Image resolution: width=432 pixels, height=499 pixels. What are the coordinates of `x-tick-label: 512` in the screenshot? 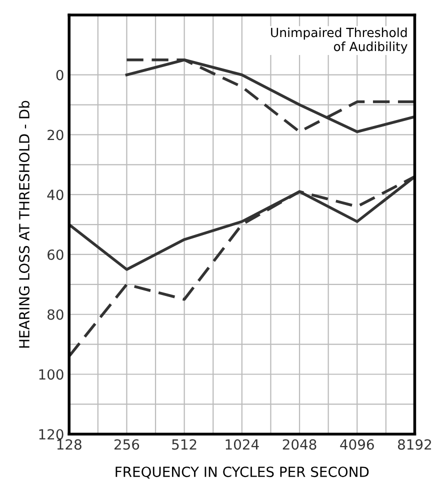 It's located at (184, 444).